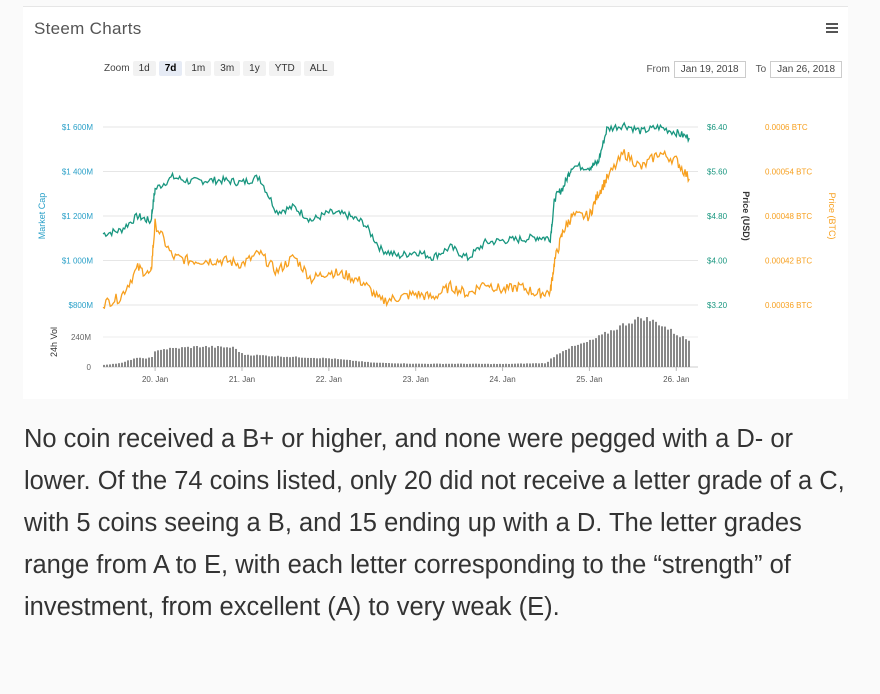 The height and width of the screenshot is (694, 880). Describe the element at coordinates (242, 379) in the screenshot. I see `x-tick-label: 21. Jan` at that location.